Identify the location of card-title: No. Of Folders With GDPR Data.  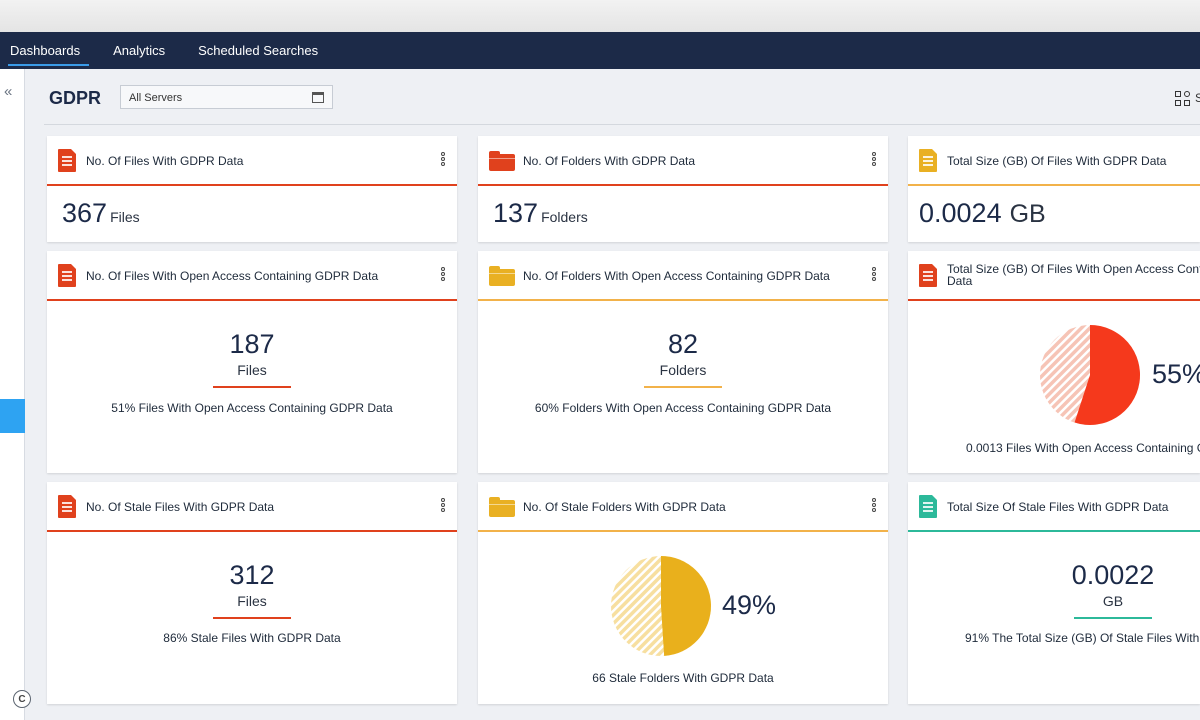
(609, 161).